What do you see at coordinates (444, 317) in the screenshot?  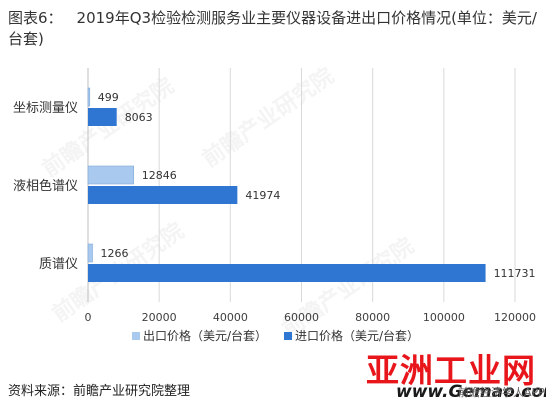 I see `x-tick-label: 100000` at bounding box center [444, 317].